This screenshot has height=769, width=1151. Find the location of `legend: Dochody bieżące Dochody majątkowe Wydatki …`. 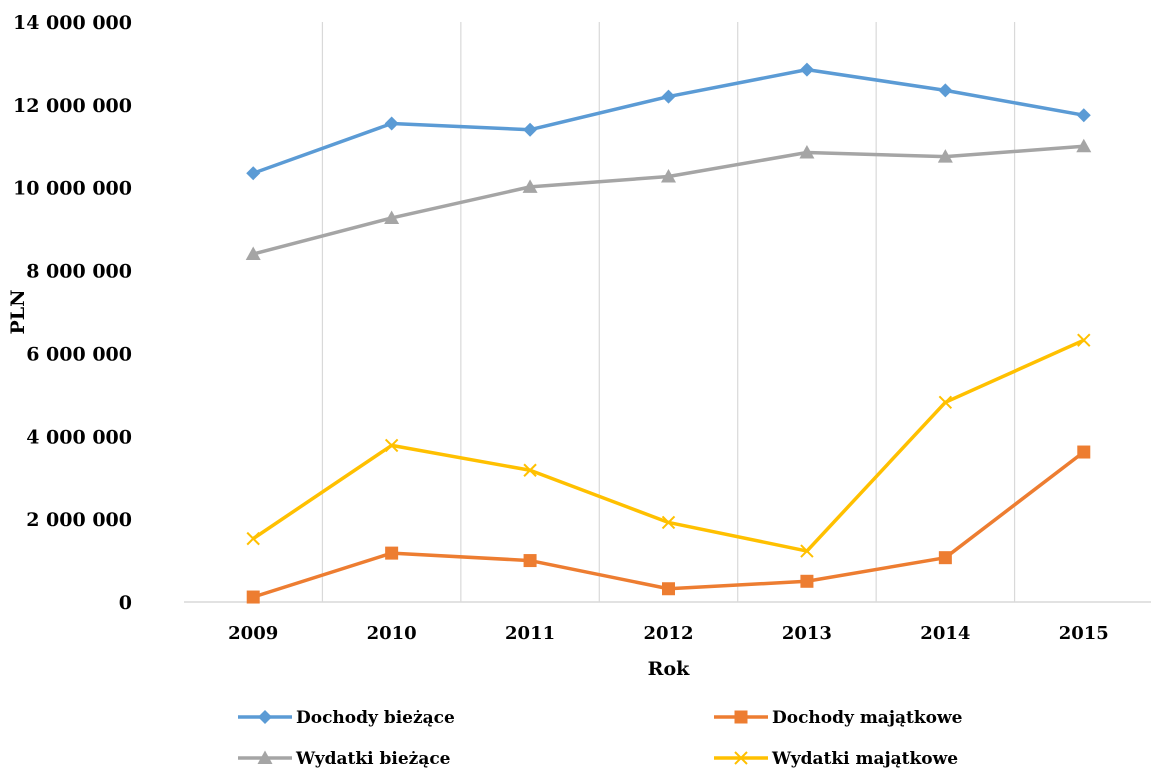

legend: Dochody bieżące Dochody majątkowe Wydatki … is located at coordinates (600, 738).